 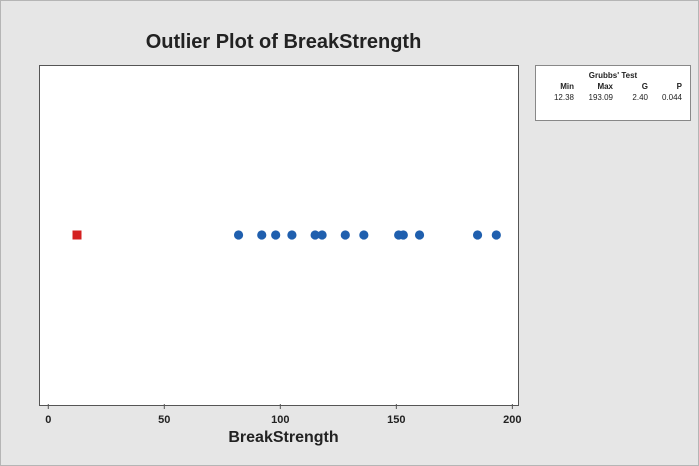 I want to click on value-max: 193.09, so click(x=600, y=97).